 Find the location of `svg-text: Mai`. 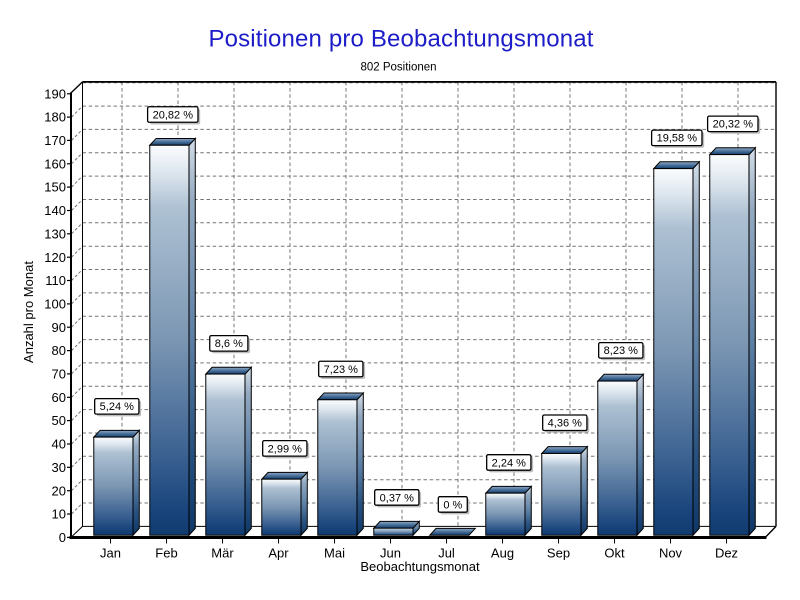

svg-text: Mai is located at coordinates (334, 553).